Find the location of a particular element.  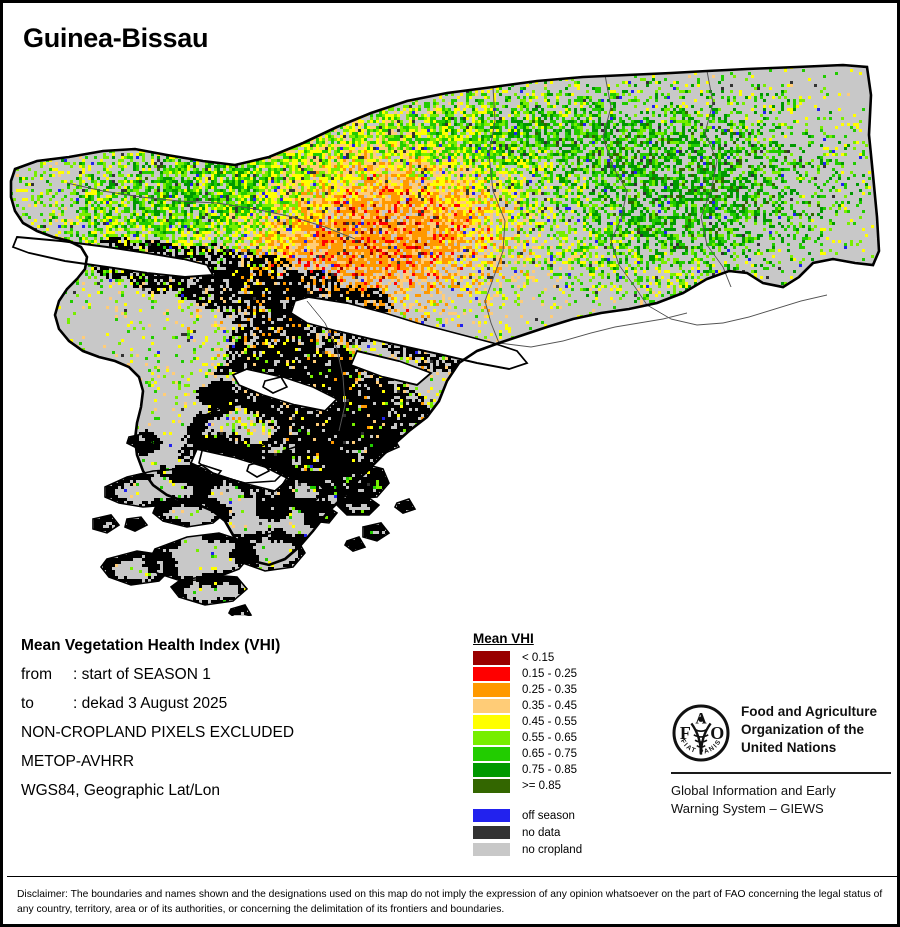

legend-label: 0.75 - 0.85 is located at coordinates (549, 770).